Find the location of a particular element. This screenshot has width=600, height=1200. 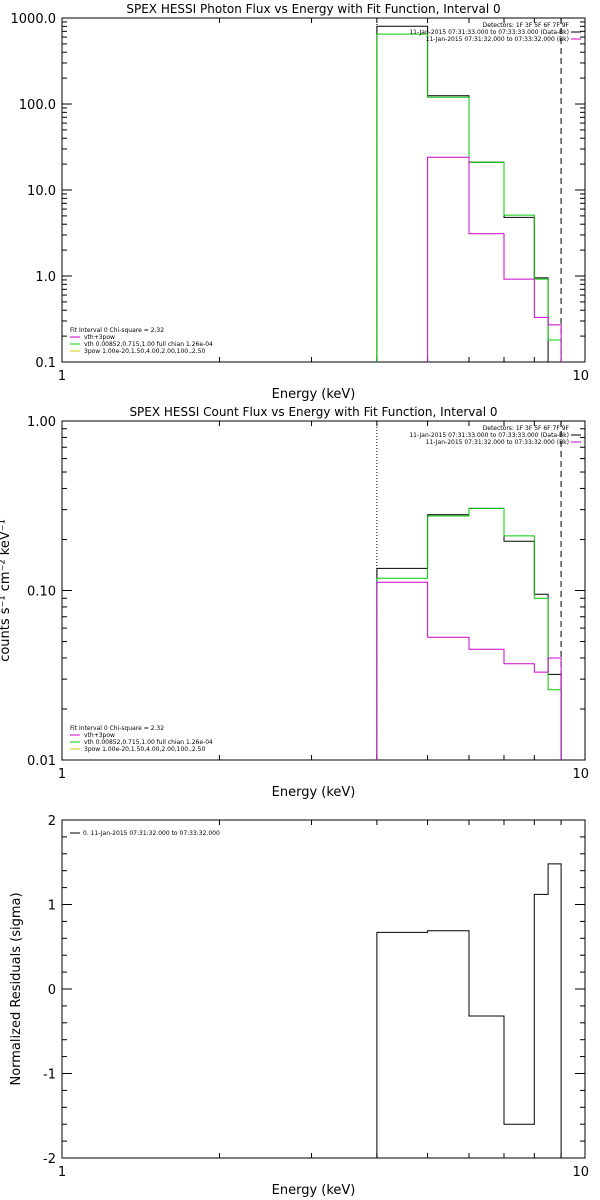

y-tick-label: 10.0 is located at coordinates (41, 191).